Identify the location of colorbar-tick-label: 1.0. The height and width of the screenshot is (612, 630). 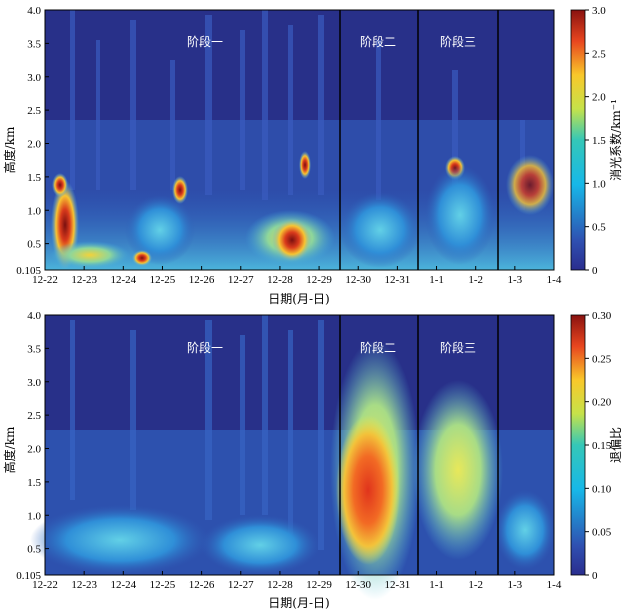
(599, 184).